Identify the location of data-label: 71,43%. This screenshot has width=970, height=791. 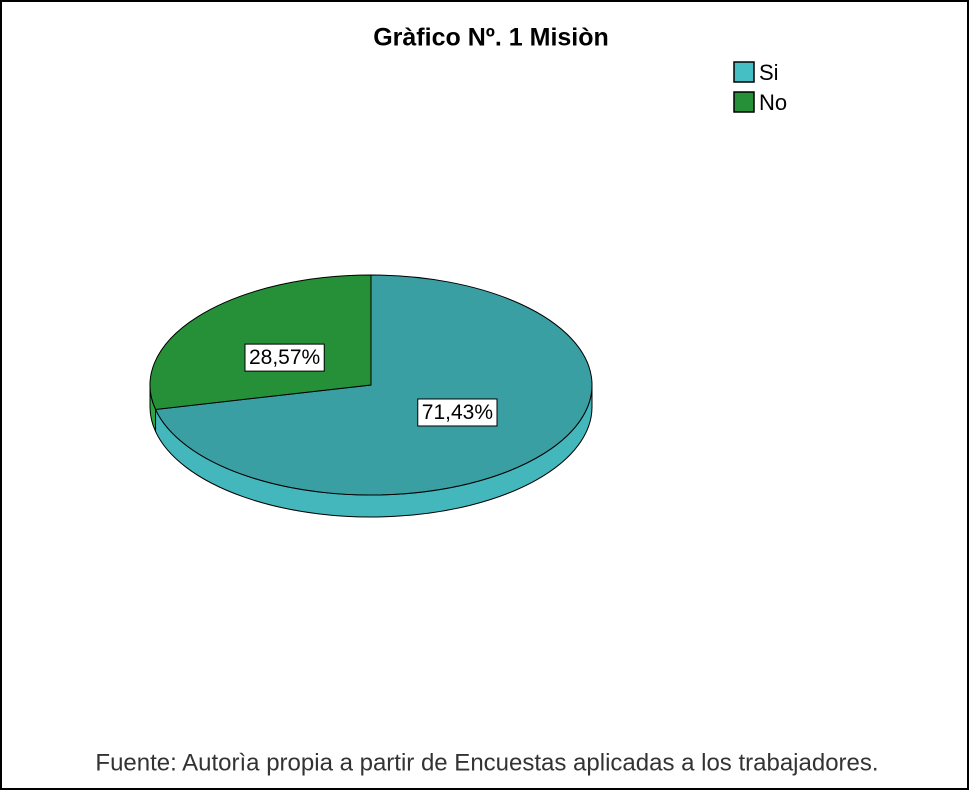
(457, 412).